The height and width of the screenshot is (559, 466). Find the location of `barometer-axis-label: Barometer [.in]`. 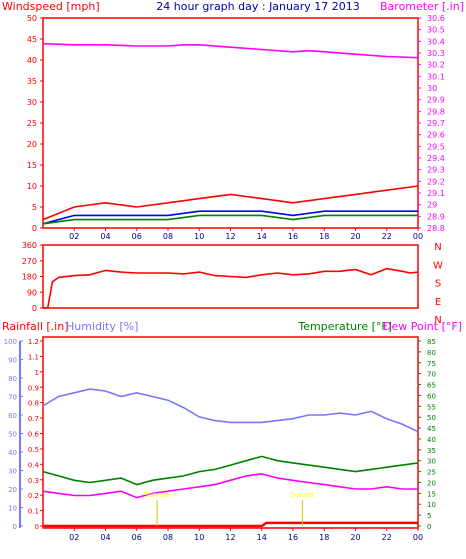

barometer-axis-label: Barometer [.in] is located at coordinates (422, 6).